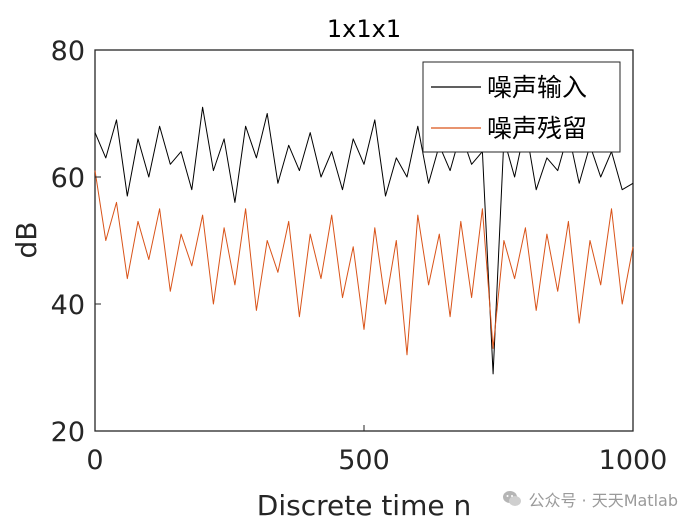 The height and width of the screenshot is (525, 700). What do you see at coordinates (364, 29) in the screenshot?
I see `chart-title: 1x1x1` at bounding box center [364, 29].